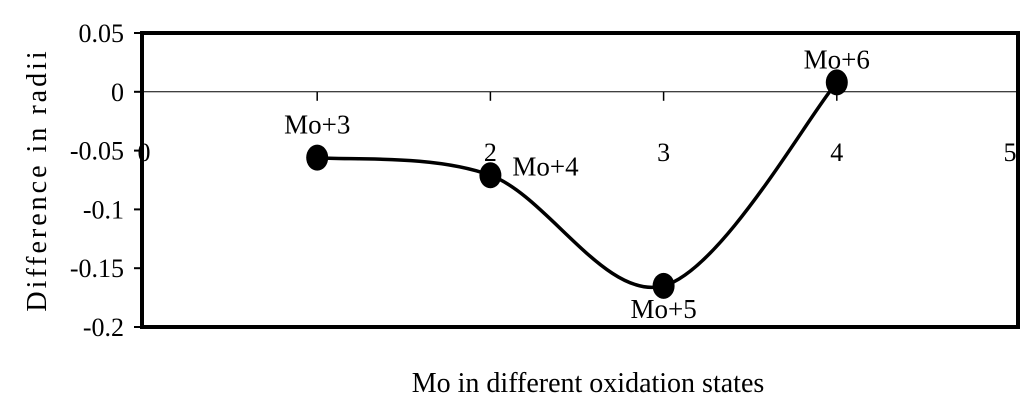  Describe the element at coordinates (102, 33) in the screenshot. I see `y-tick-label: 0.05` at that location.